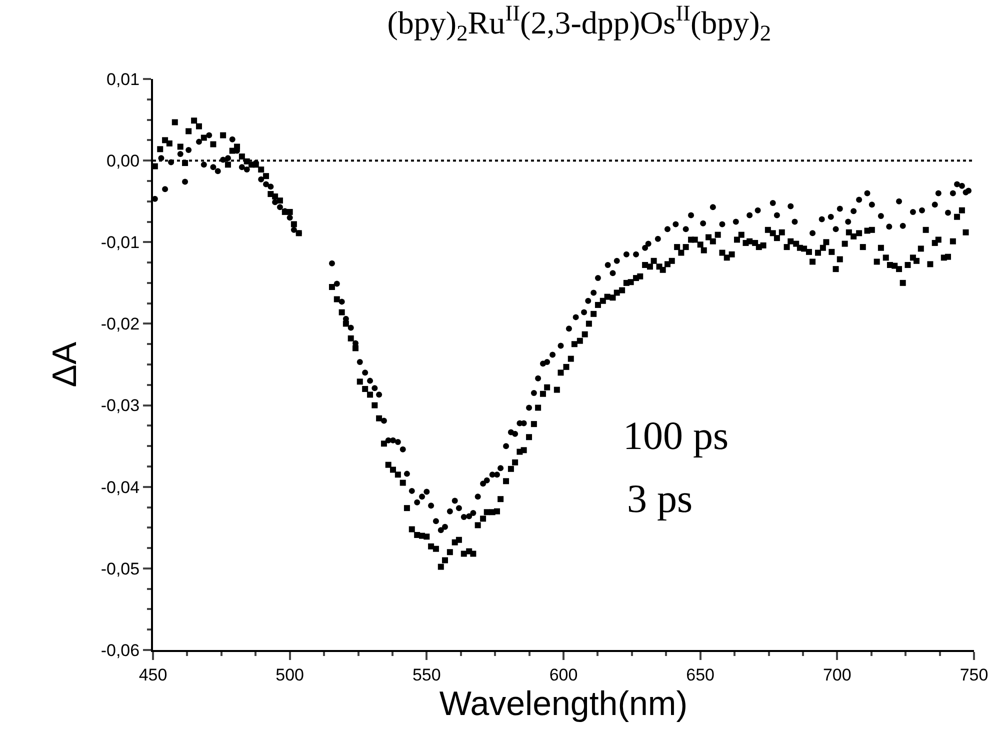 Image resolution: width=990 pixels, height=754 pixels. I want to click on x-tick-label: 550, so click(426, 674).